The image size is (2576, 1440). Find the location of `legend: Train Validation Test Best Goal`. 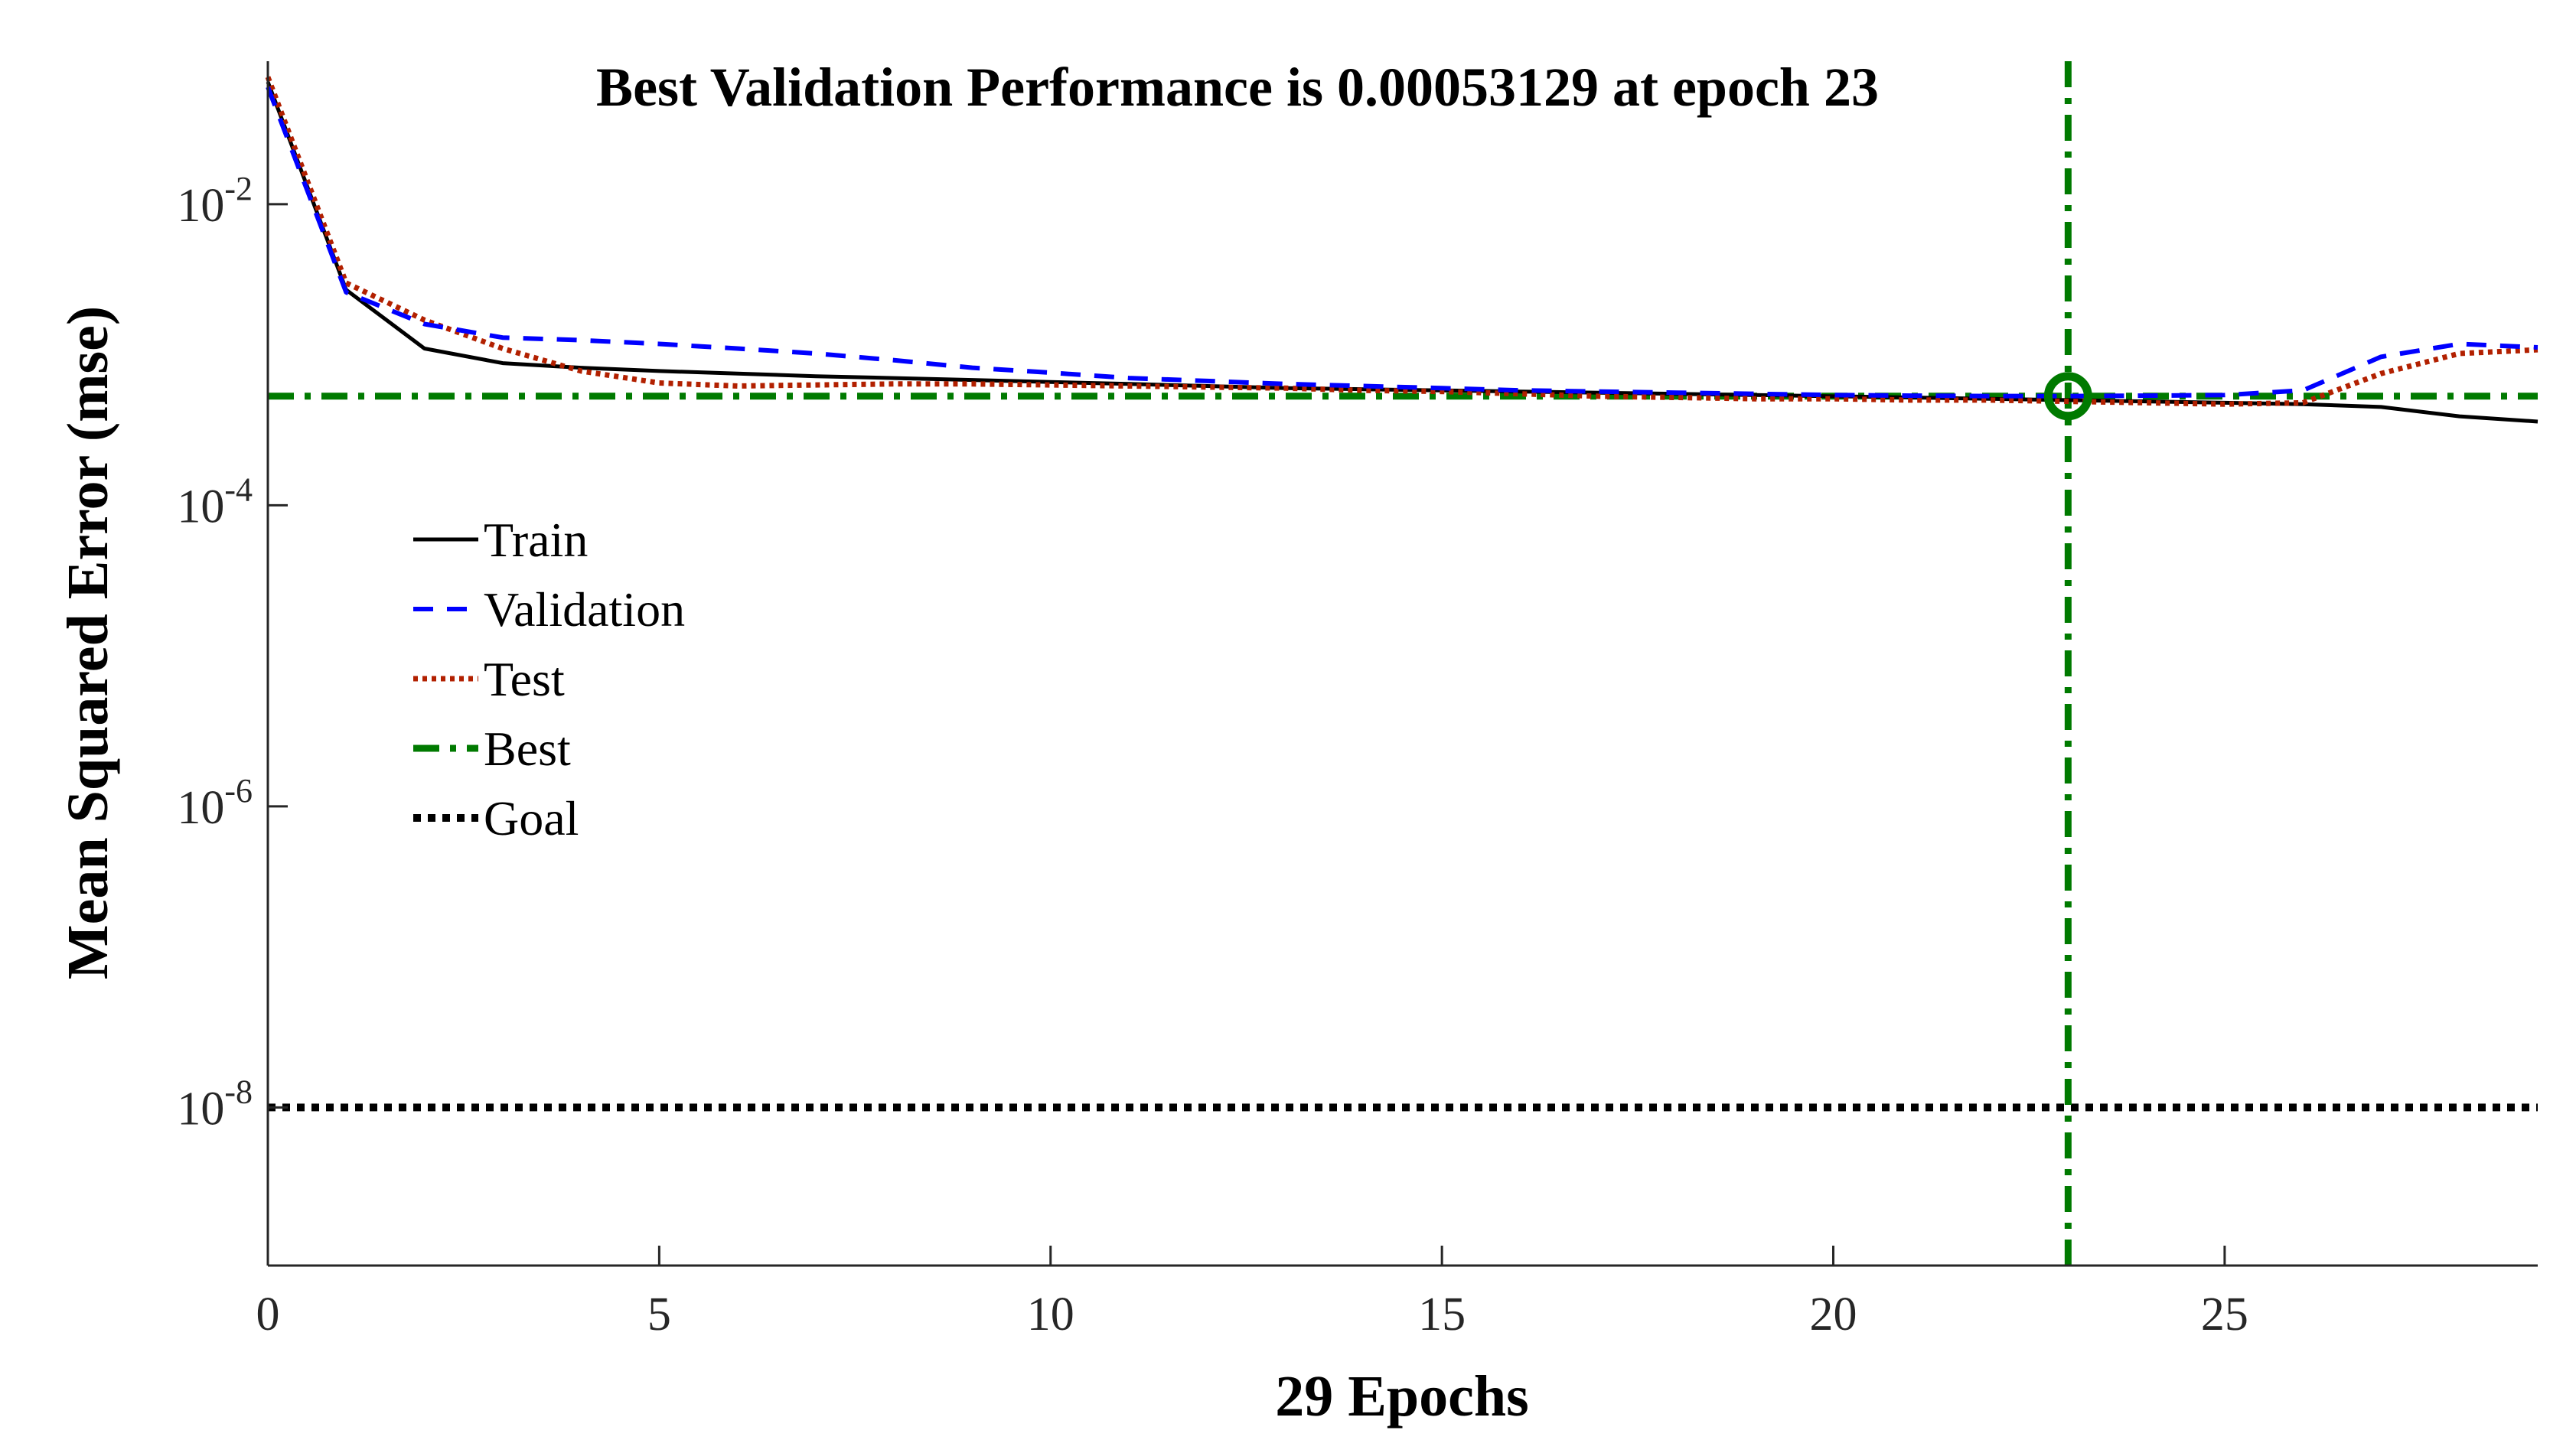

legend: Train Validation Test Best Goal is located at coordinates (549, 679).